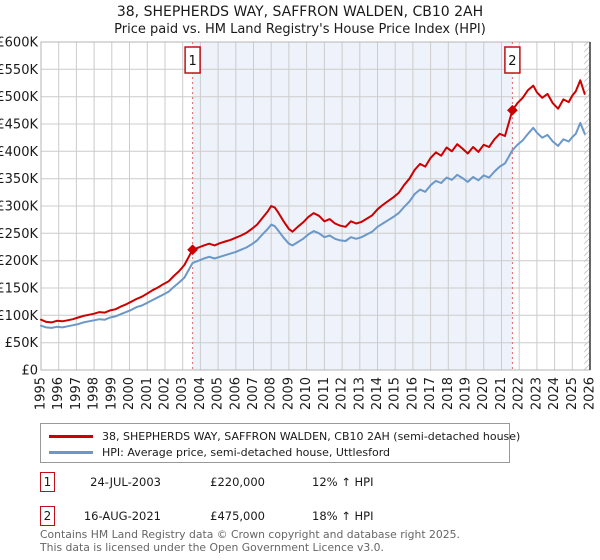  I want to click on svg-text: 2020, so click(483, 393).